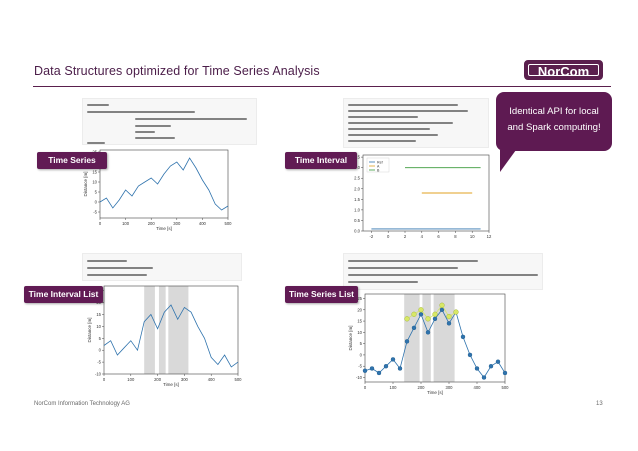  I want to click on x-tick-label: 4, so click(422, 236).